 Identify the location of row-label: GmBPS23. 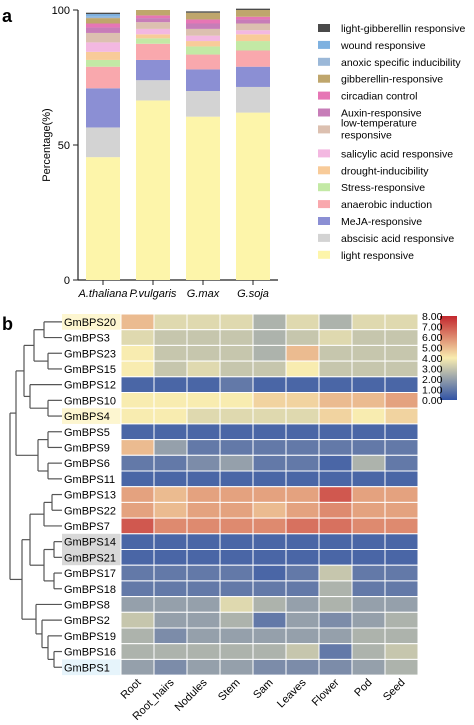
(90, 354).